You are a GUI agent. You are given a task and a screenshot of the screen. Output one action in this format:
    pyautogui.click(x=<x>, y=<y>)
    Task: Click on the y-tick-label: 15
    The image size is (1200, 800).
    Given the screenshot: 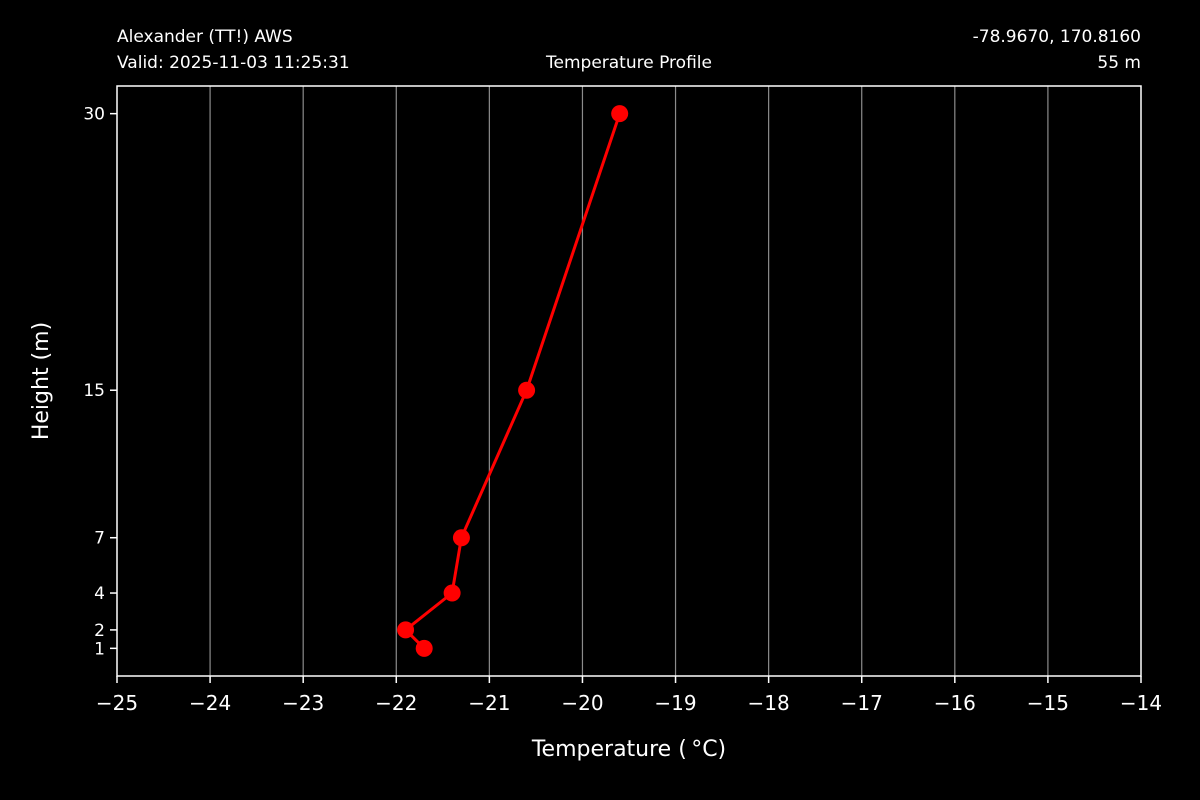 What is the action you would take?
    pyautogui.click(x=94, y=391)
    